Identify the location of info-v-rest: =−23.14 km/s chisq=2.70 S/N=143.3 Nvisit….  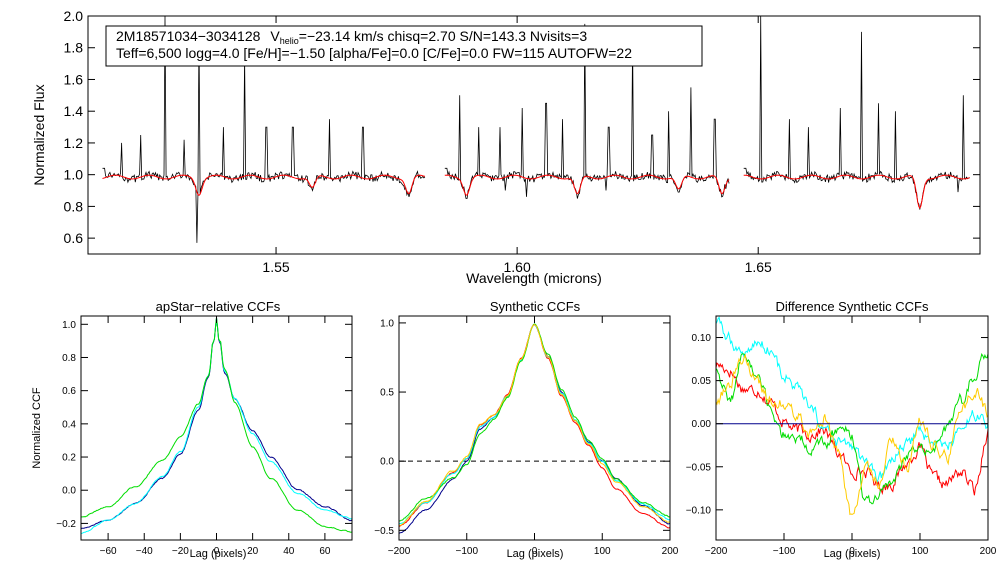
(443, 36).